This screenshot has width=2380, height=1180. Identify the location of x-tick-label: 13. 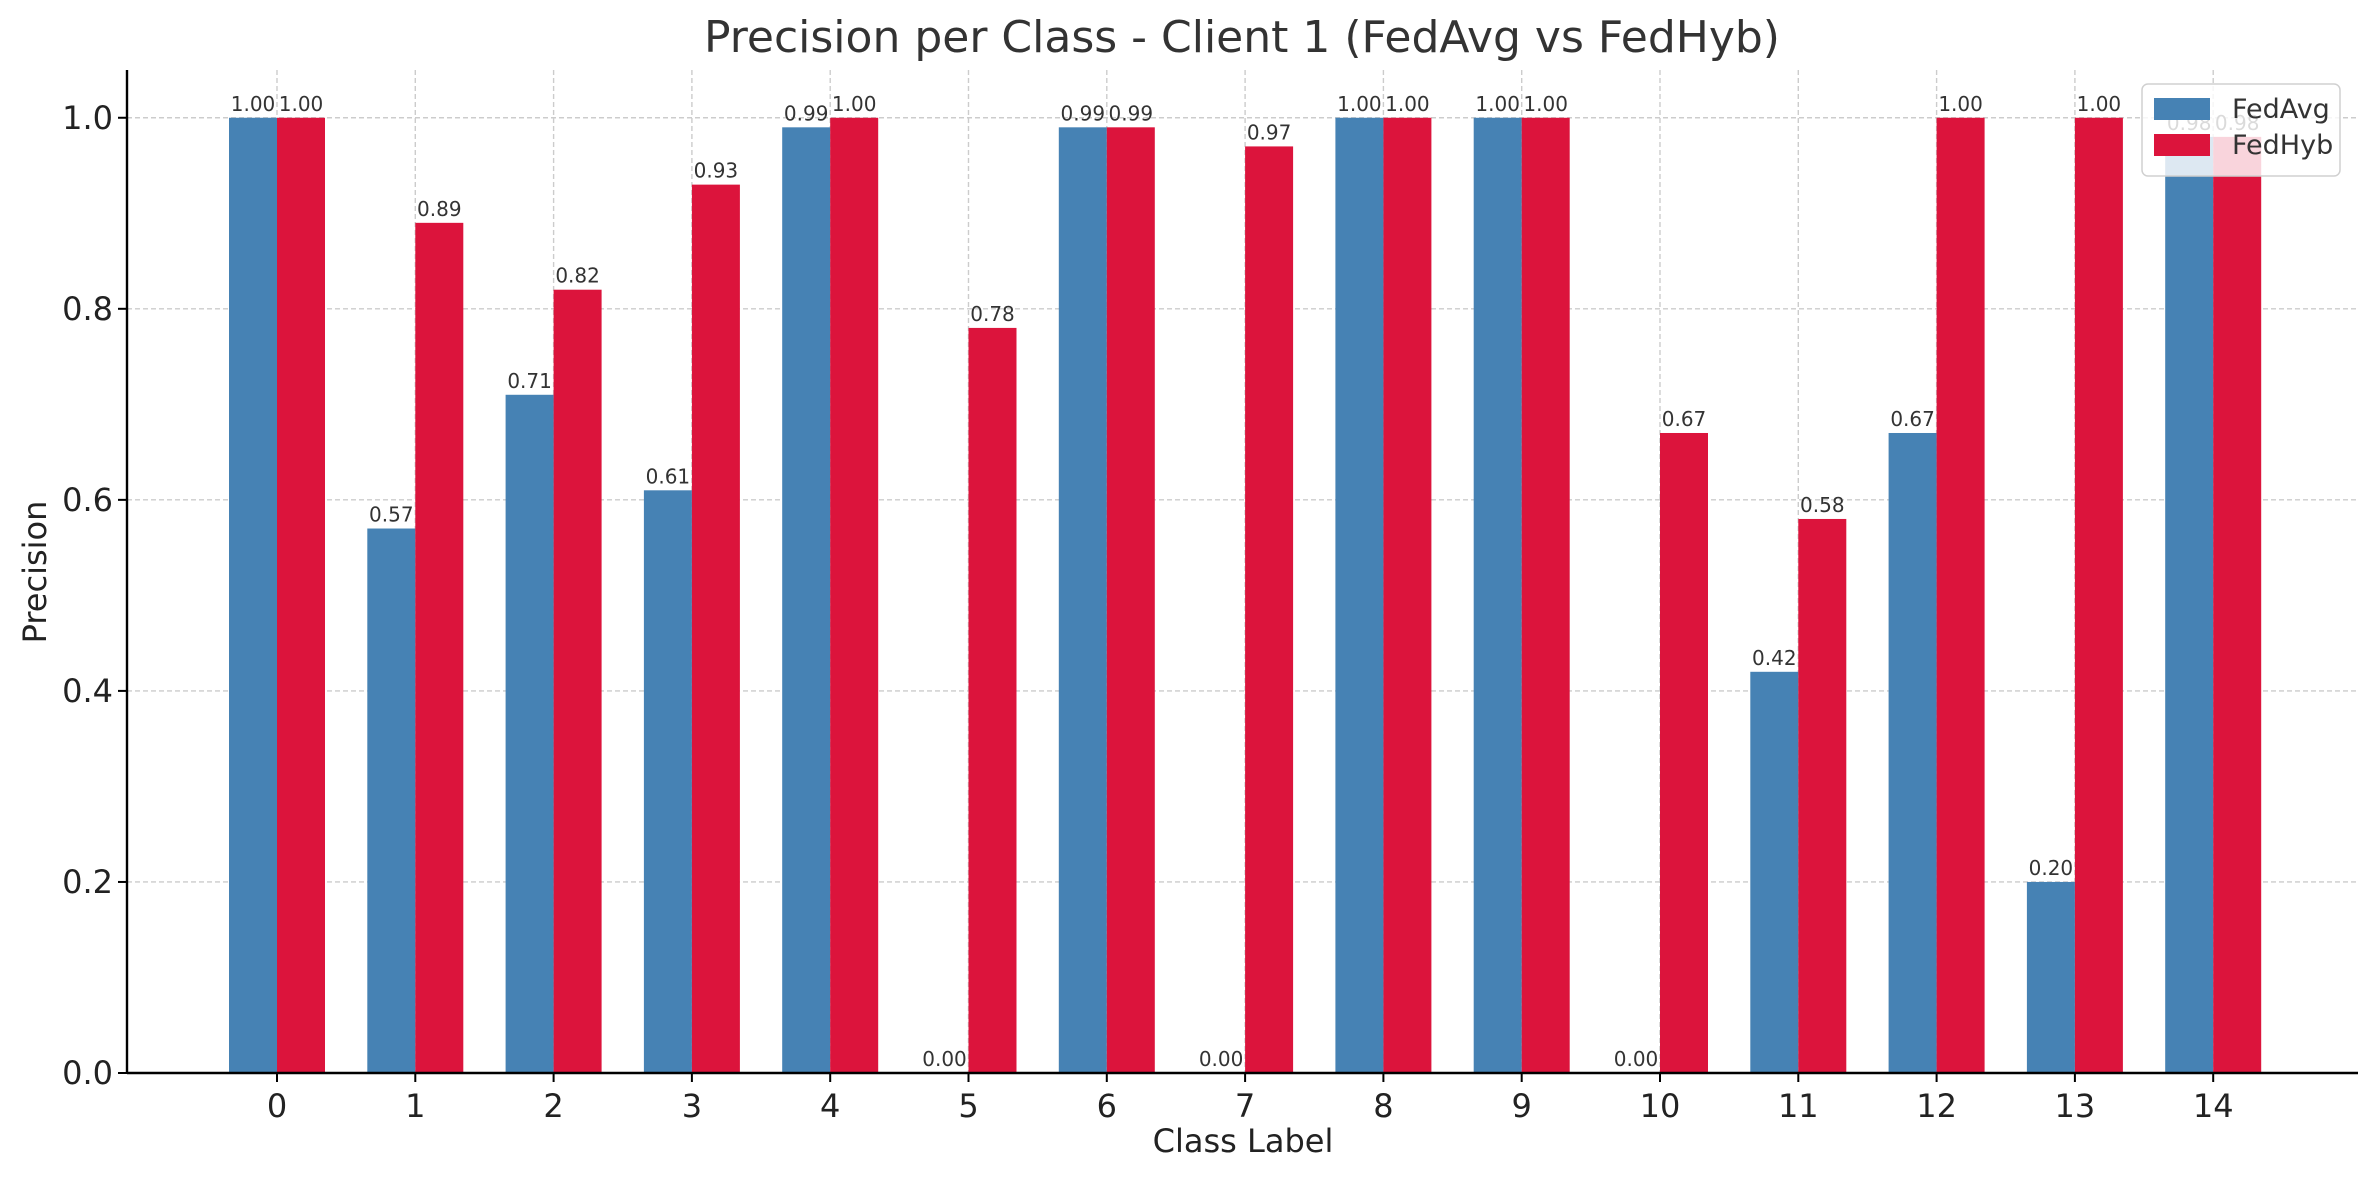
(2075, 1106).